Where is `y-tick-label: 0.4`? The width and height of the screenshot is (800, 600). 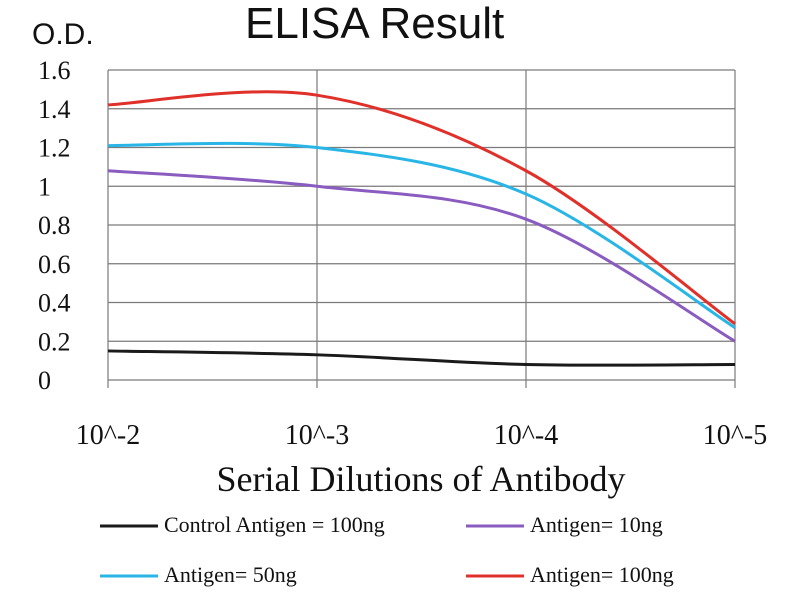 y-tick-label: 0.4 is located at coordinates (54, 303).